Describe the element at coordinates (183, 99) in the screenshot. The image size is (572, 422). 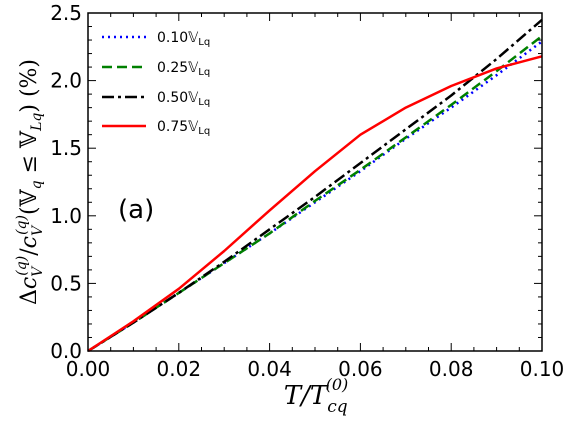
I see `legend-label-2: 0.50𝕍Lq` at that location.